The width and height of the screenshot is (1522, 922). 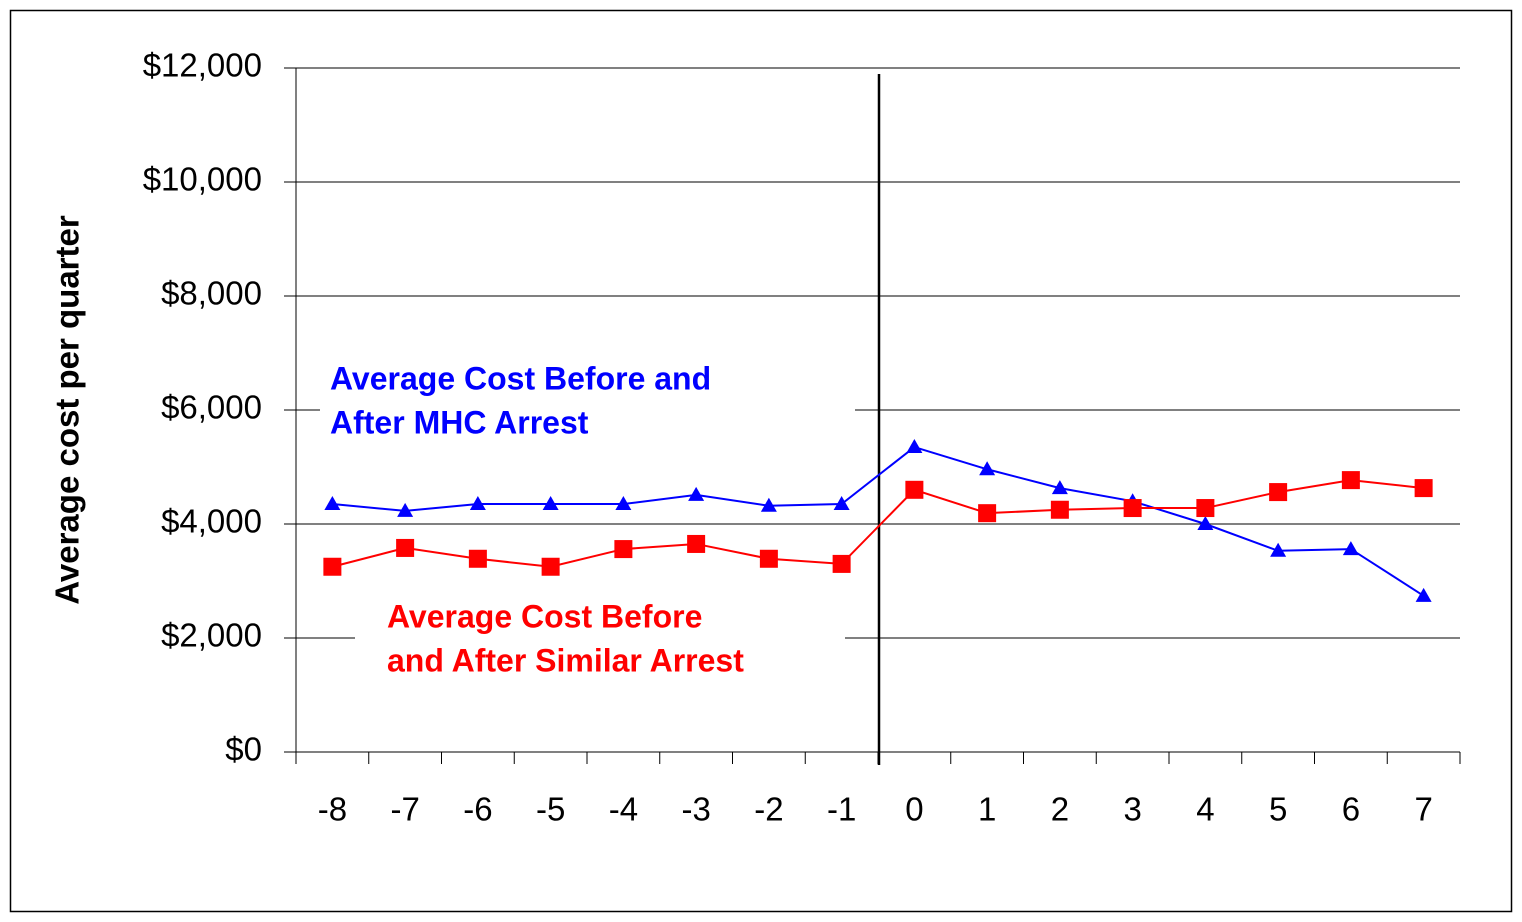 I want to click on x-tick-label: -7, so click(x=404, y=809).